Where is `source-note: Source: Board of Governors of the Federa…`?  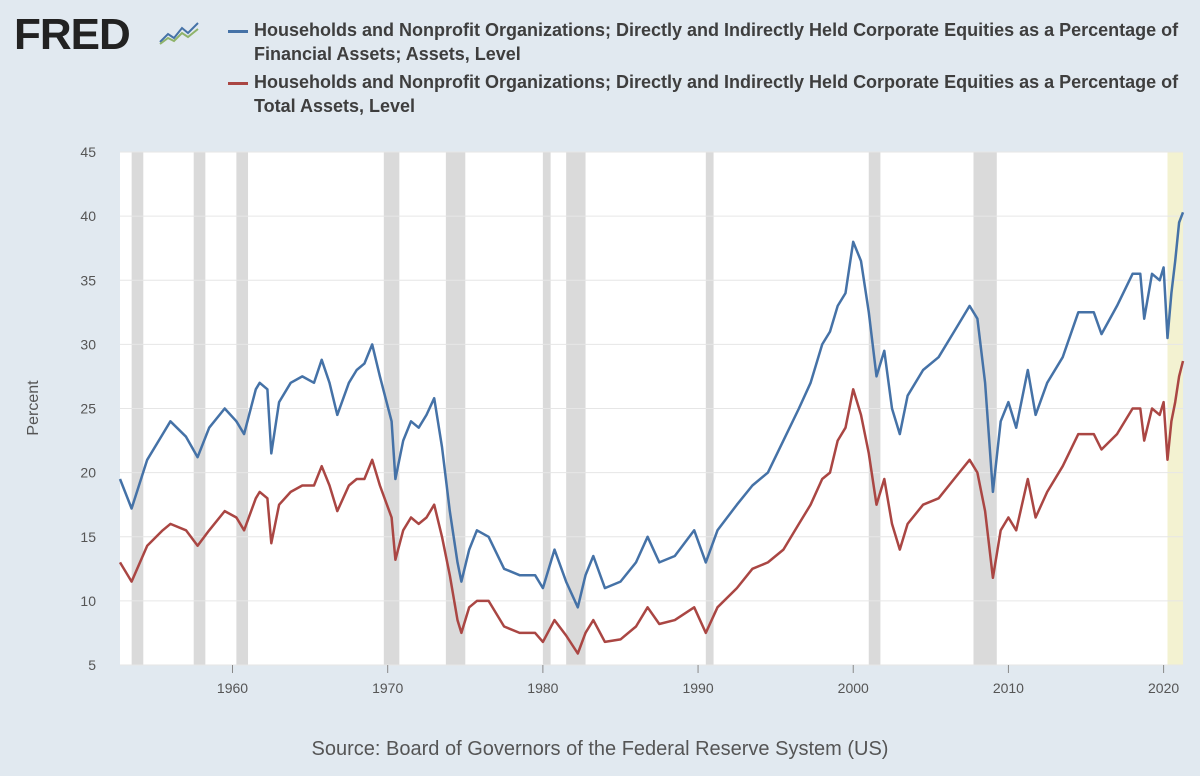 source-note: Source: Board of Governors of the Federa… is located at coordinates (600, 749).